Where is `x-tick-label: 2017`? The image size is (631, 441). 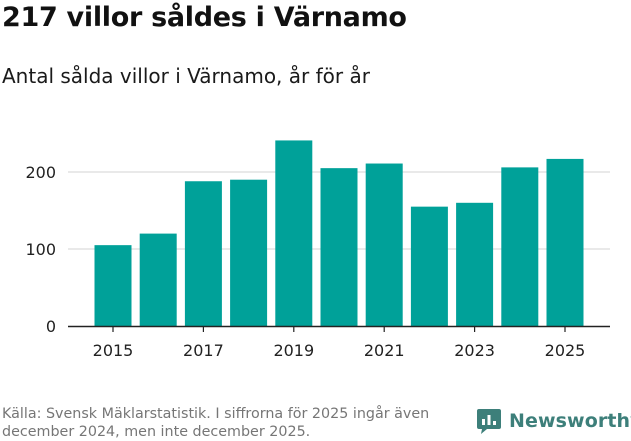
x-tick-label: 2017 is located at coordinates (203, 350).